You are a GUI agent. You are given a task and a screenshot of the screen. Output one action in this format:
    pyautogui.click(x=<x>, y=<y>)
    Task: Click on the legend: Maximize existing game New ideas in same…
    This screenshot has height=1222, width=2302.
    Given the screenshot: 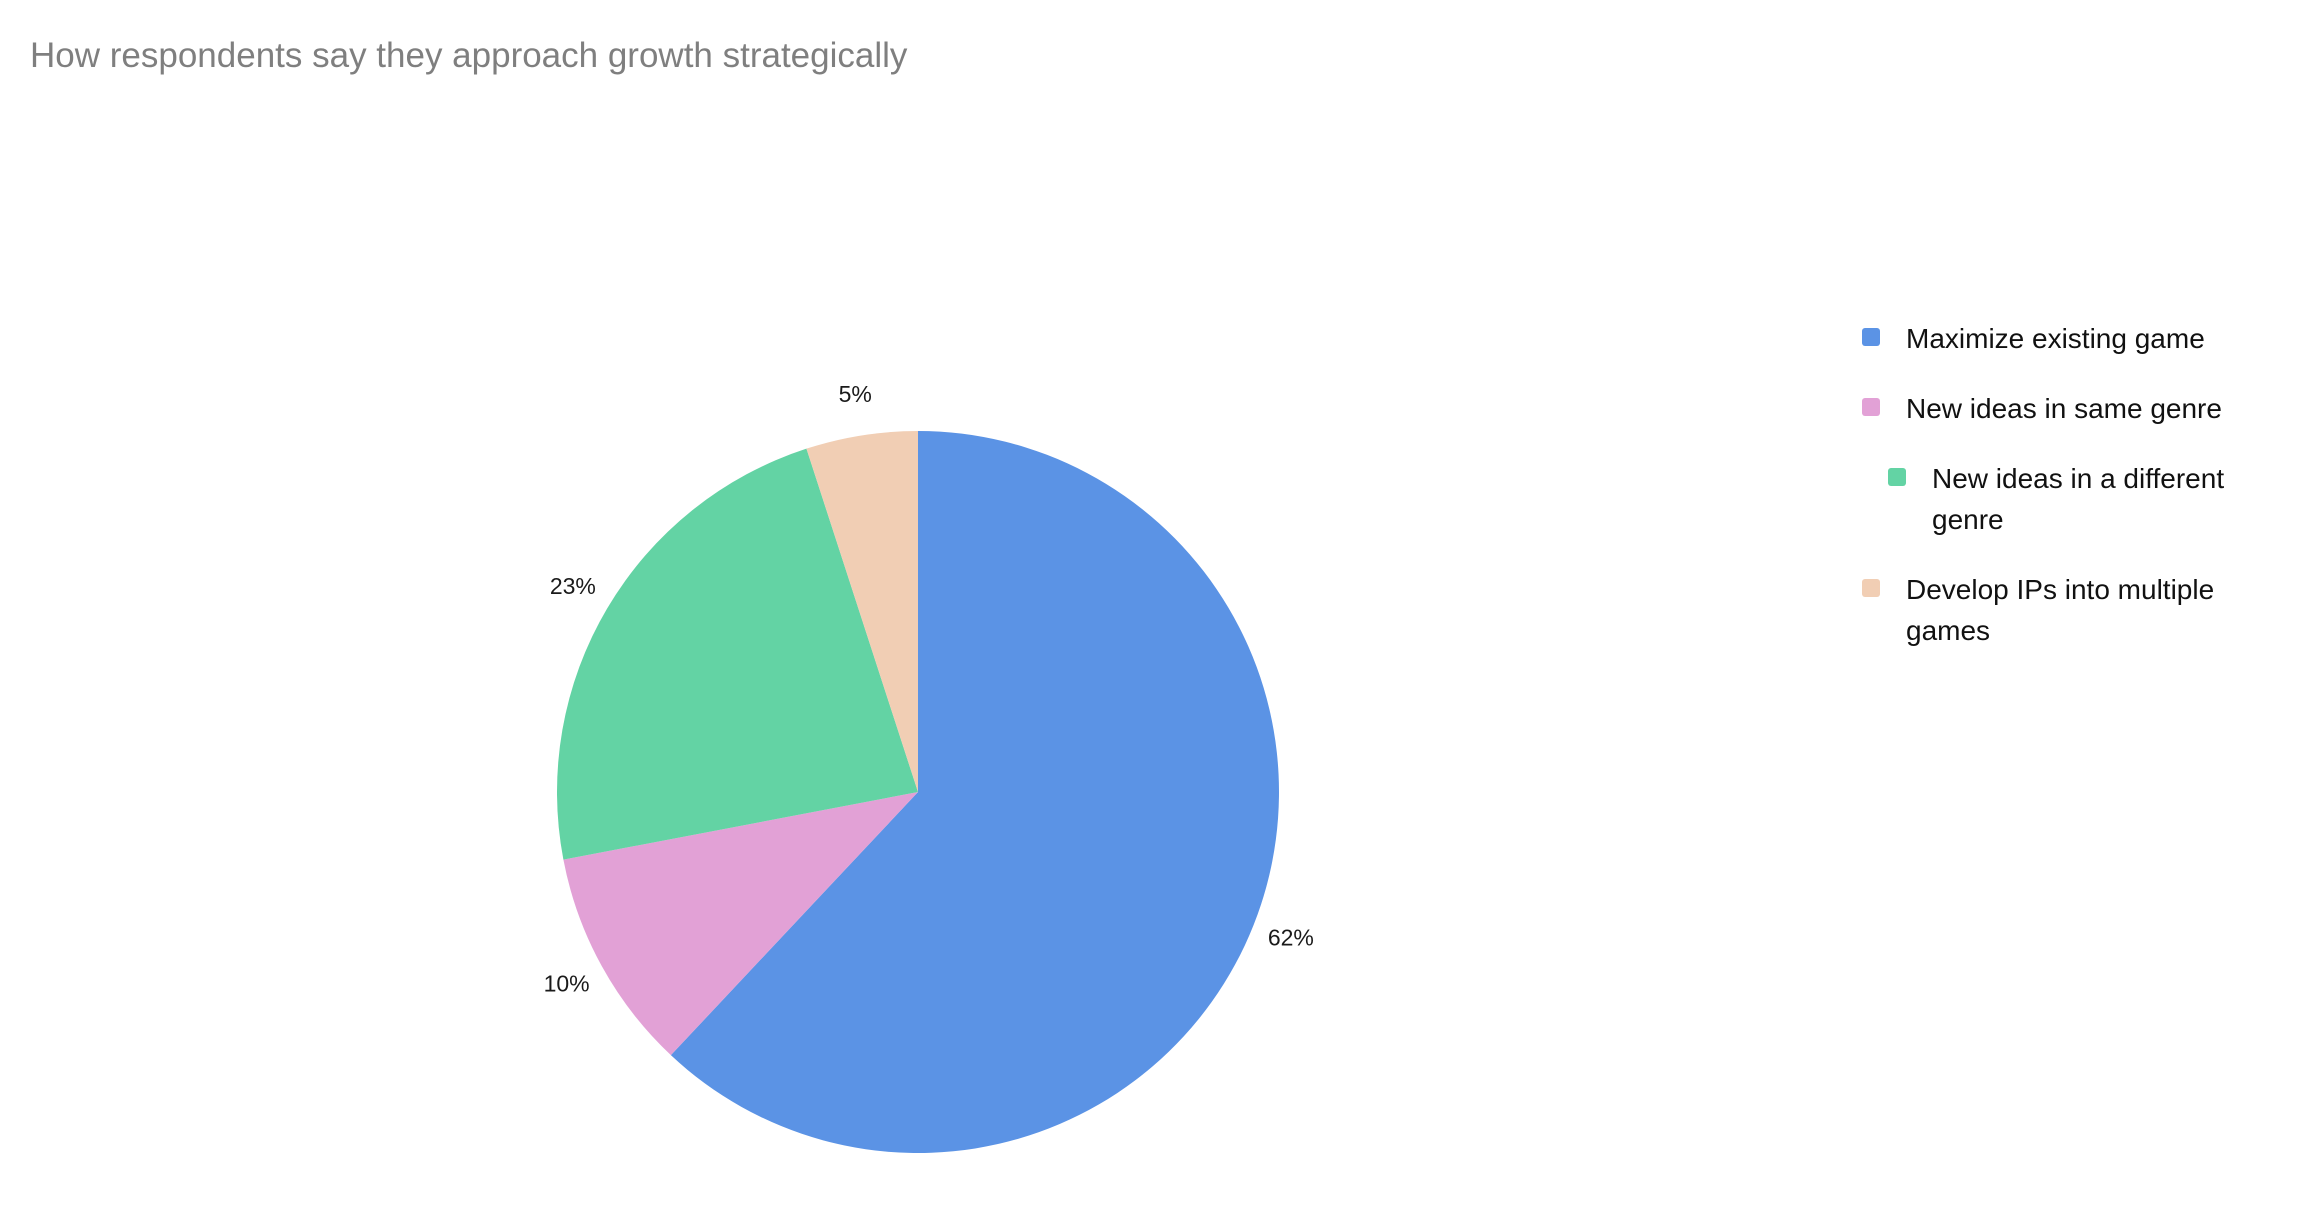 What is the action you would take?
    pyautogui.click(x=2072, y=499)
    